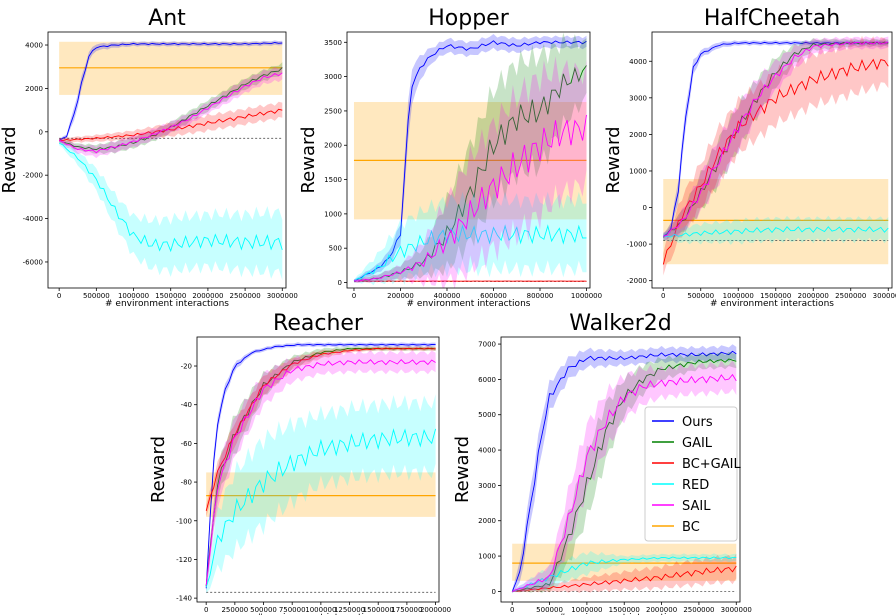 Image resolution: width=896 pixels, height=615 pixels. Describe the element at coordinates (186, 405) in the screenshot. I see `y-tick-label: -40` at that location.